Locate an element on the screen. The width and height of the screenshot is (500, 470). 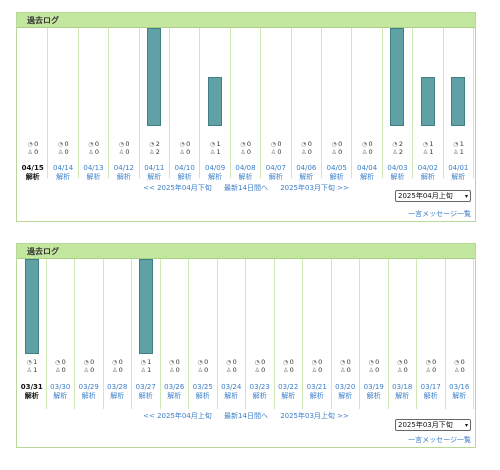
day-date-link: 04/11 is located at coordinates (154, 168).